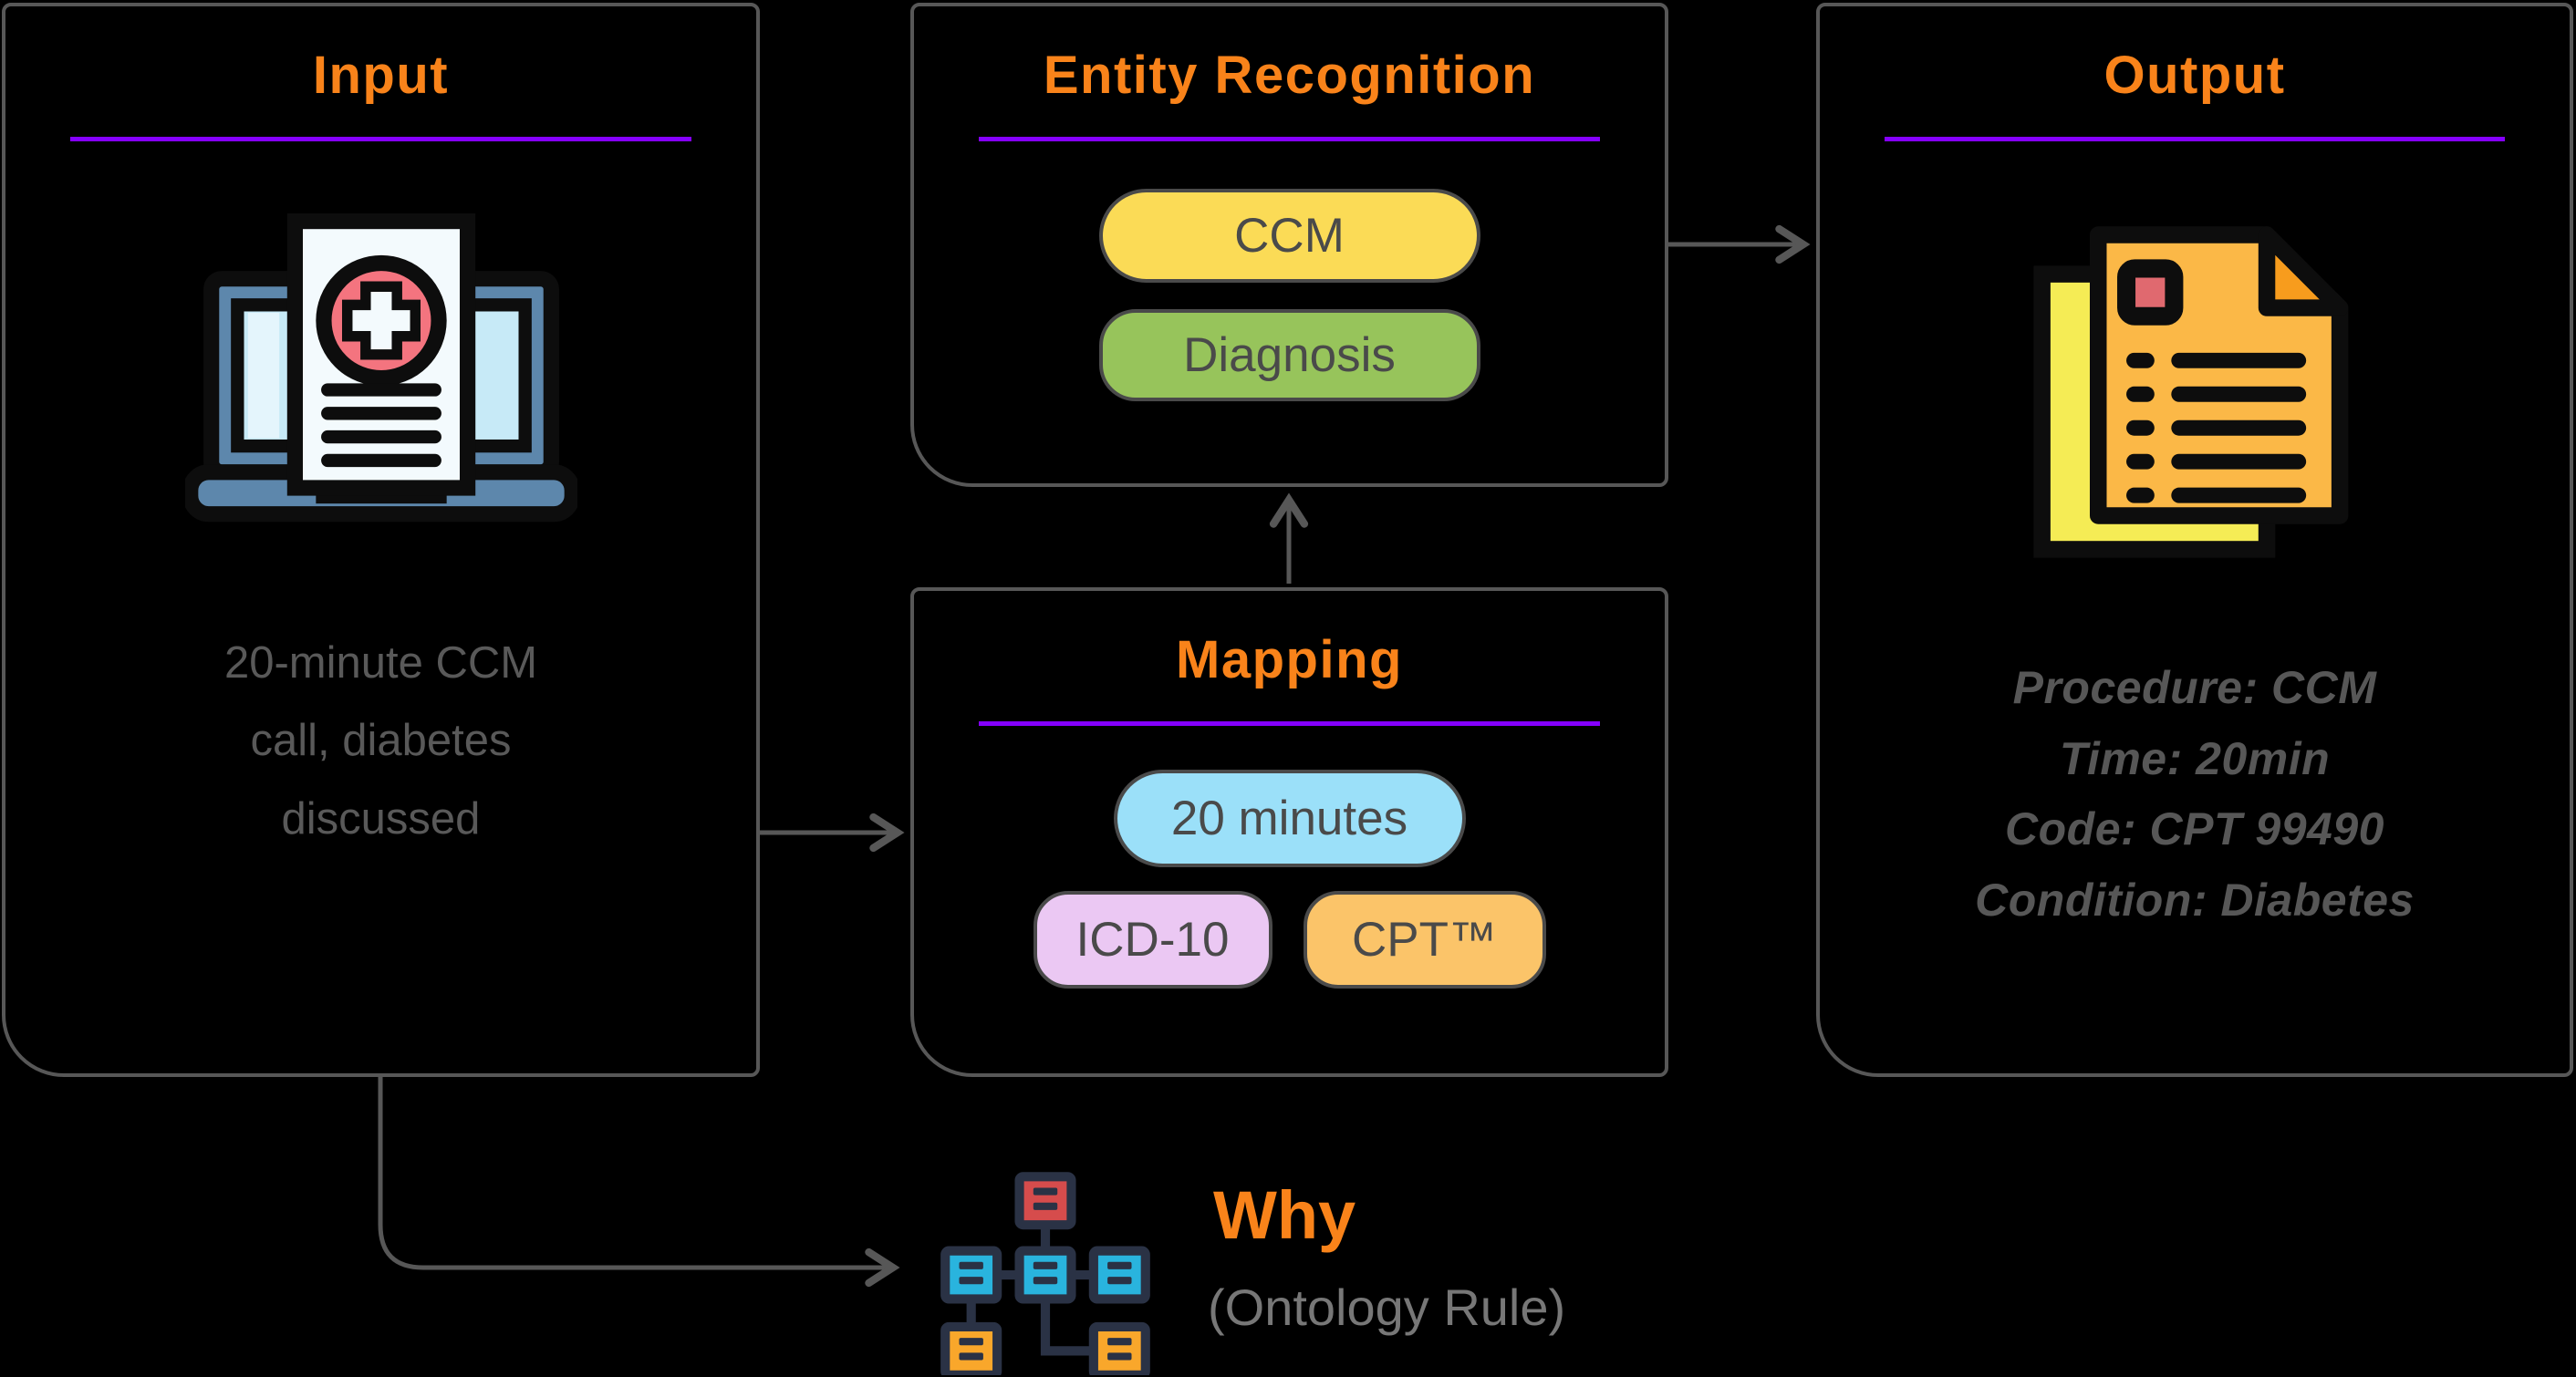 This screenshot has width=2576, height=1377. I want to click on icd10-pill: ICD-10, so click(1152, 940).